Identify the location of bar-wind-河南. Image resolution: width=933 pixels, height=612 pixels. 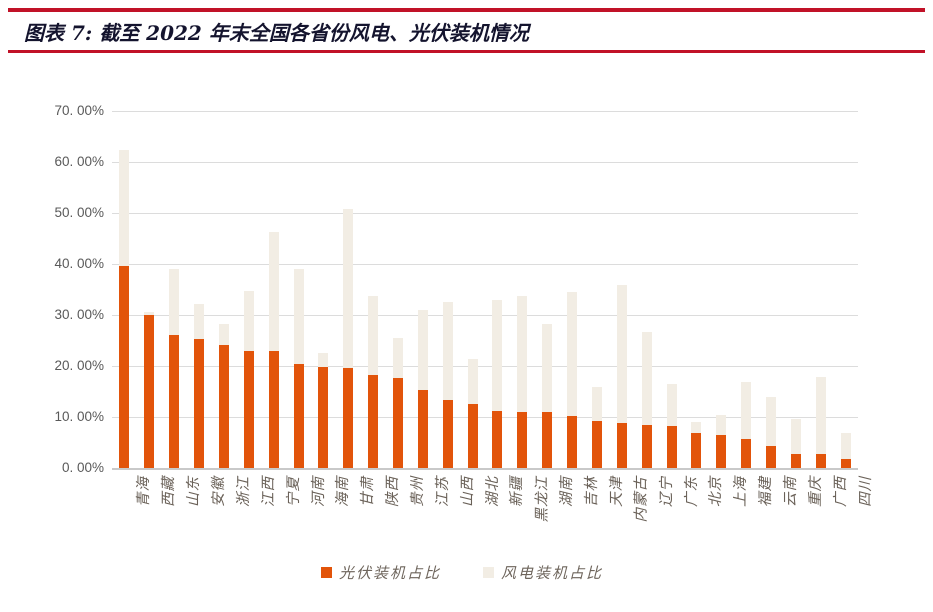
(298, 316).